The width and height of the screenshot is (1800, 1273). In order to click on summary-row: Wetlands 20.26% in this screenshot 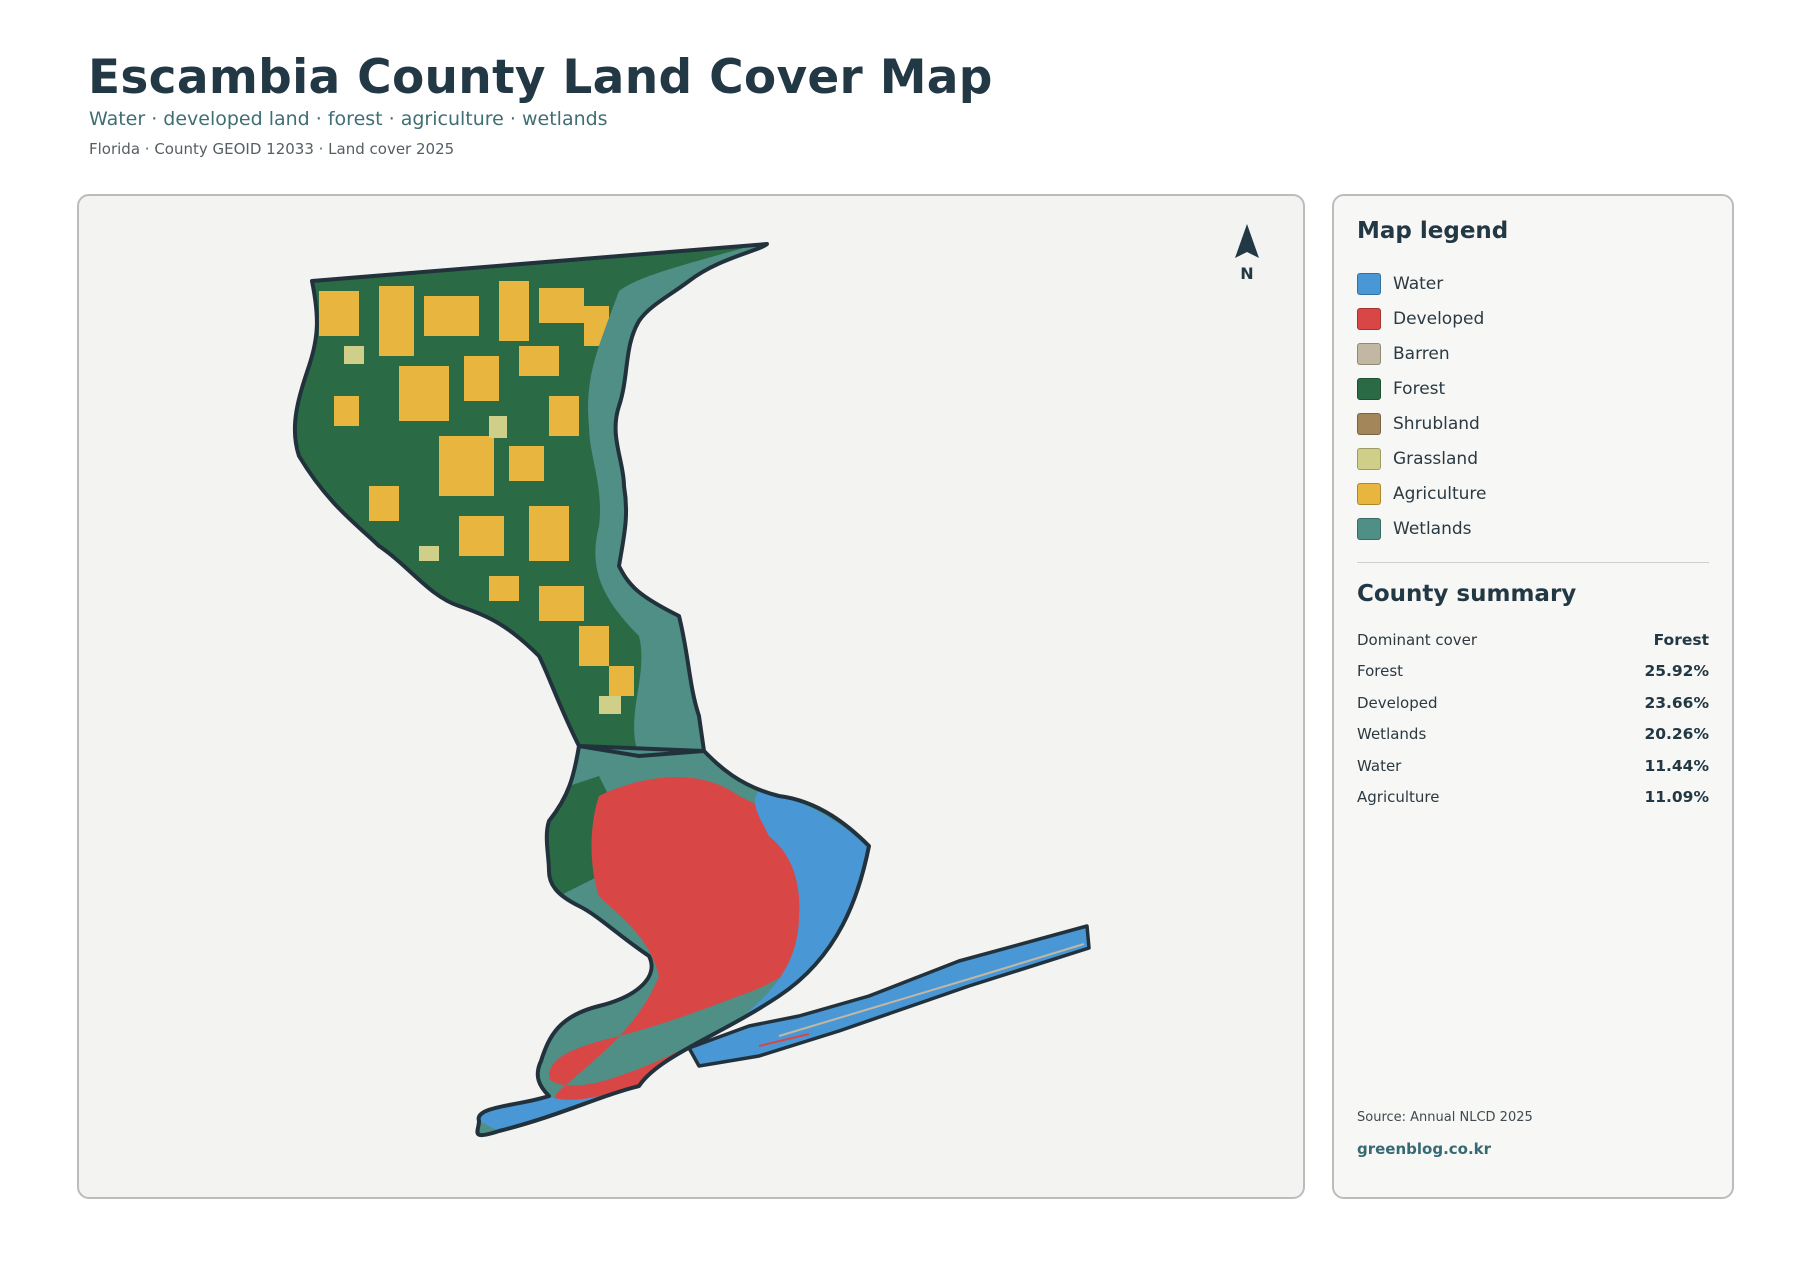, I will do `click(1533, 735)`.